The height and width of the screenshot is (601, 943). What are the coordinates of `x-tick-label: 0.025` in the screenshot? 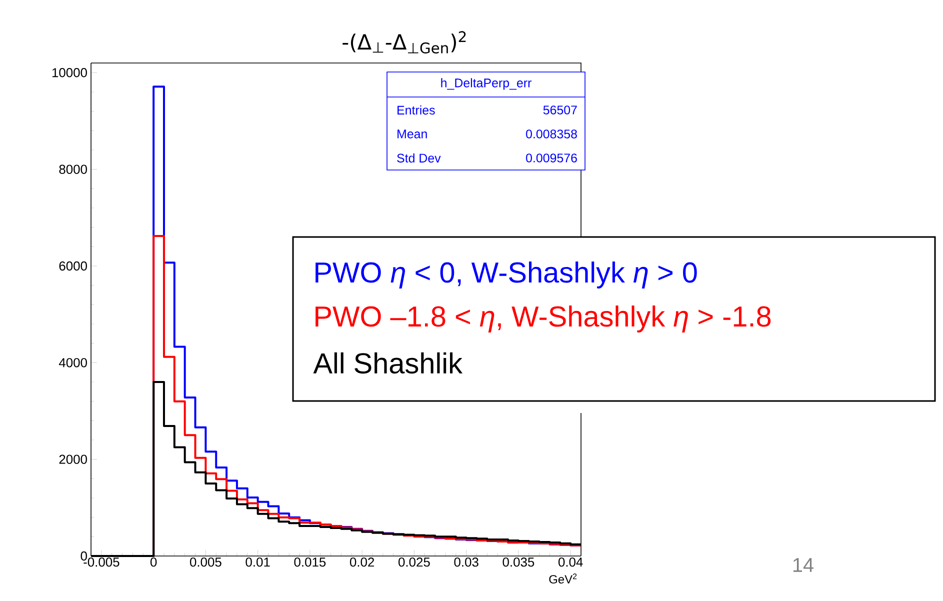 It's located at (414, 562).